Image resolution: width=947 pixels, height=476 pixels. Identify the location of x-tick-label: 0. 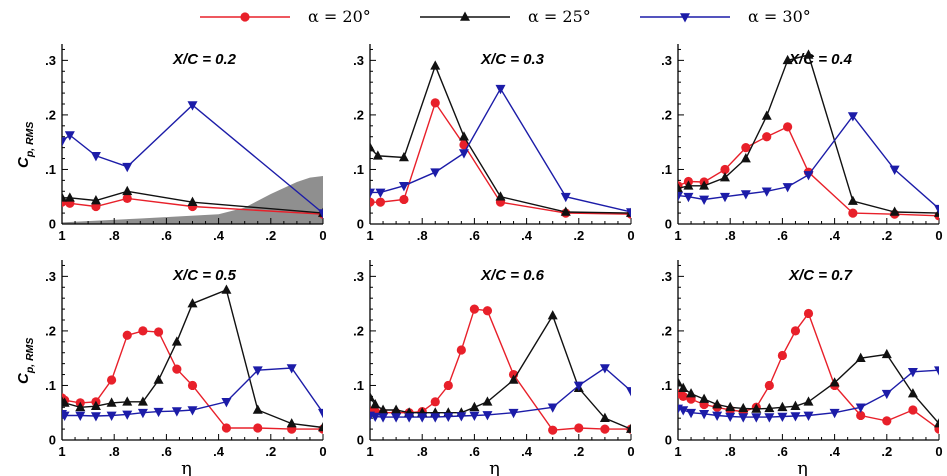
(938, 451).